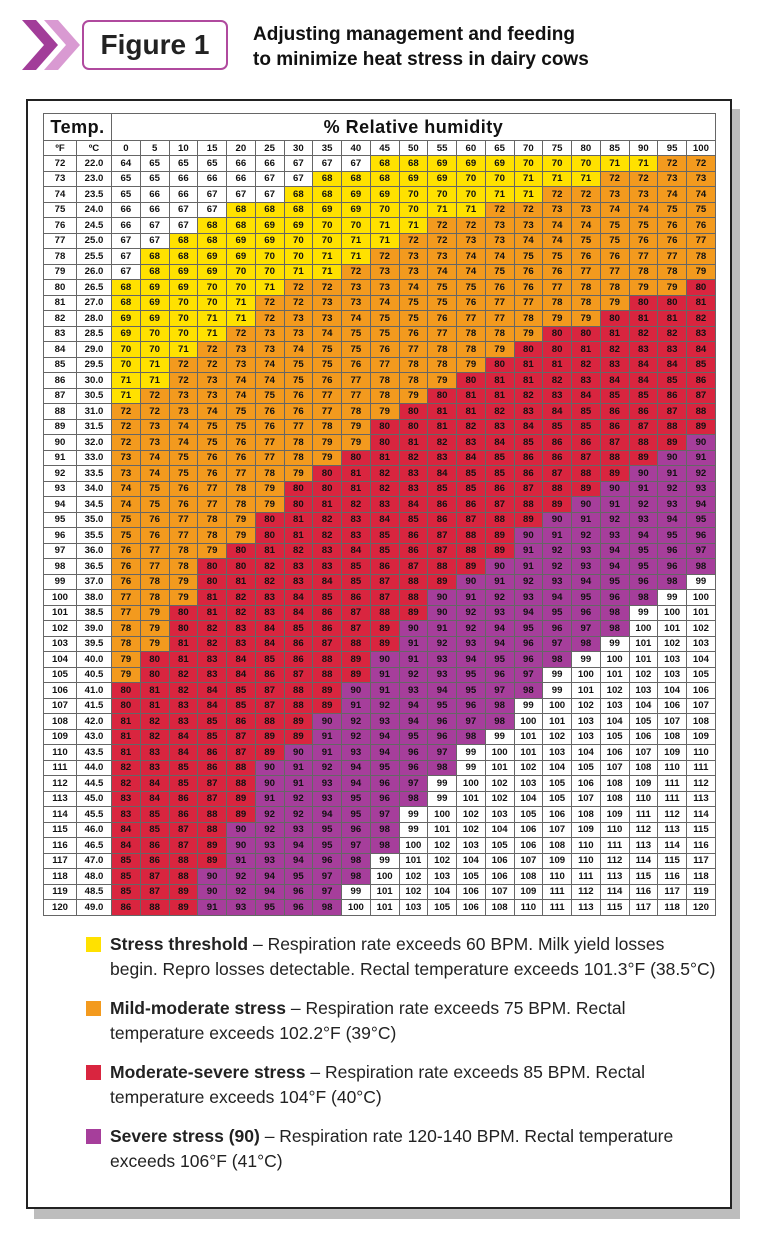 The width and height of the screenshot is (760, 1234). I want to click on thi-cell: 79, so click(356, 426).